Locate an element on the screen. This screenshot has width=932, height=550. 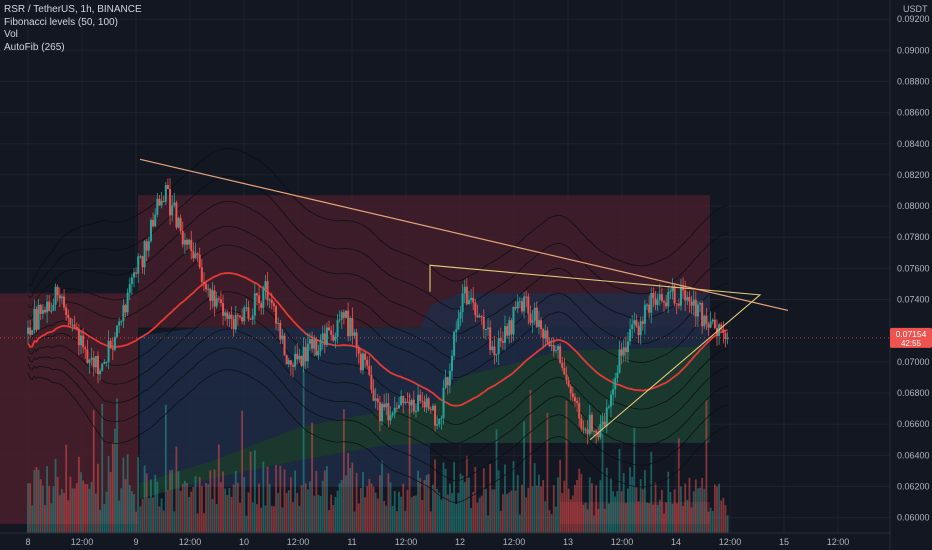
legend-volume: Vol is located at coordinates (11, 34).